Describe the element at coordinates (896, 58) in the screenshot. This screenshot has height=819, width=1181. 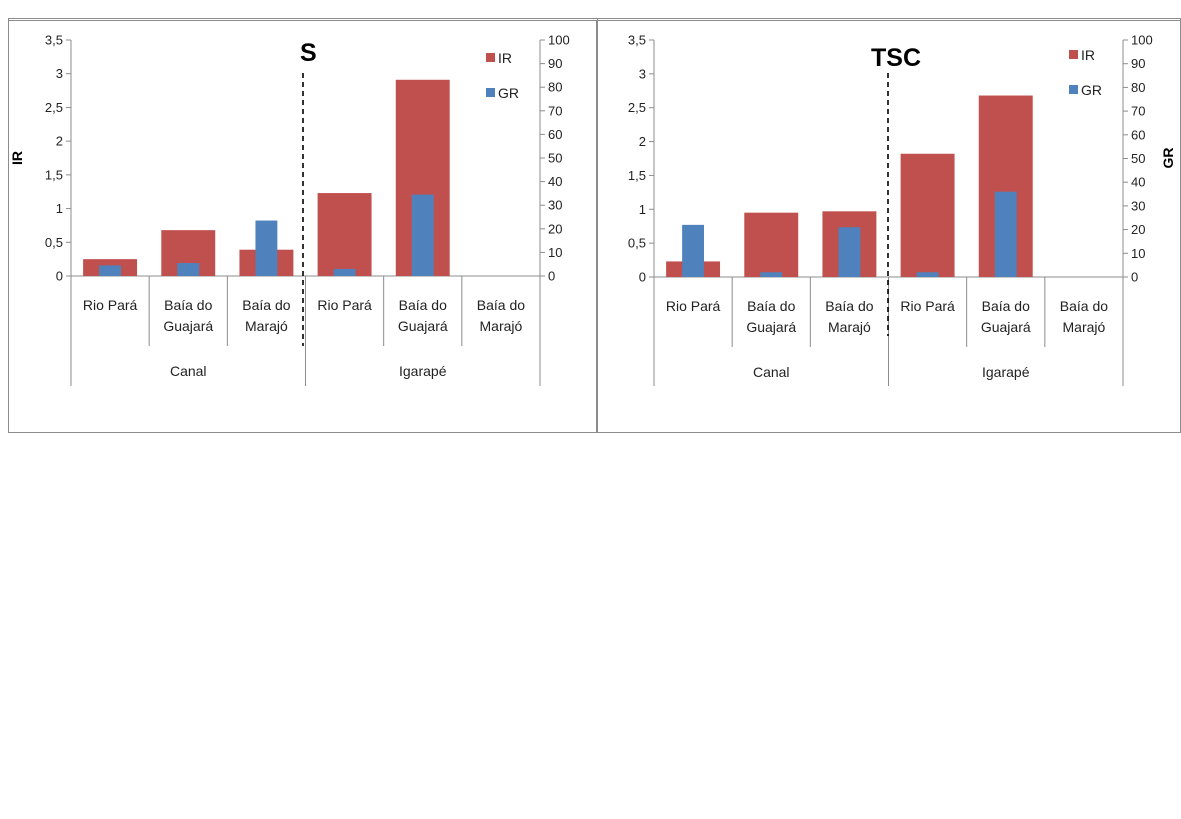
I see `chart-title: TSC` at that location.